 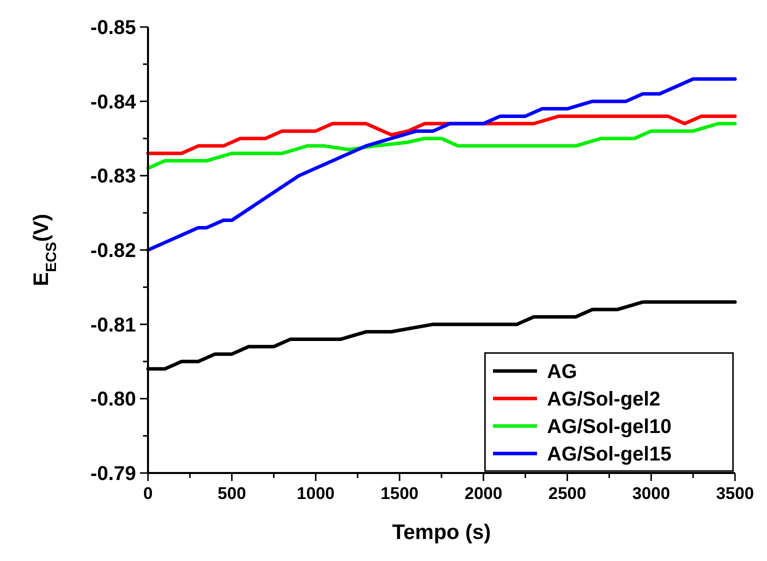 I want to click on y-tick-label: -0.80, so click(x=113, y=399).